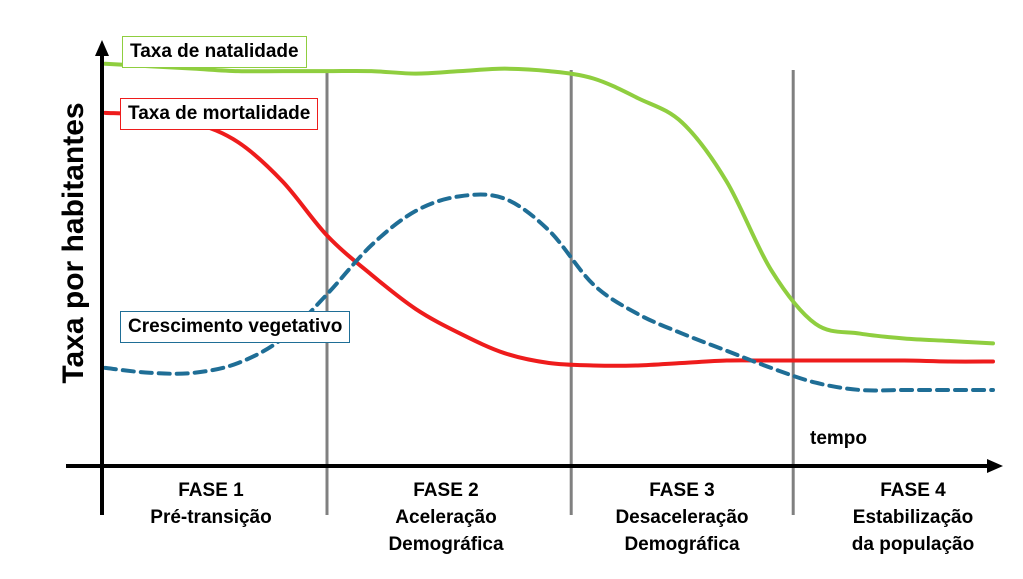 The image size is (1023, 579). I want to click on phase-1-line1: Pré-transição, so click(211, 517).